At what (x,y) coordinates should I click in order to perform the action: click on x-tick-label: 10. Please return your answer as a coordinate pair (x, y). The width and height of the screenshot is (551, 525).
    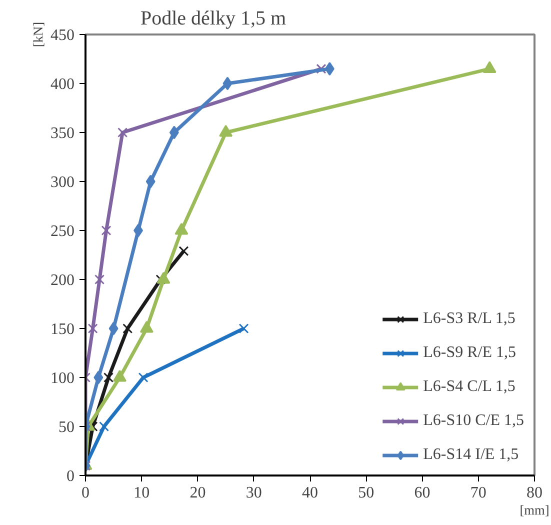
    Looking at the image, I should click on (142, 493).